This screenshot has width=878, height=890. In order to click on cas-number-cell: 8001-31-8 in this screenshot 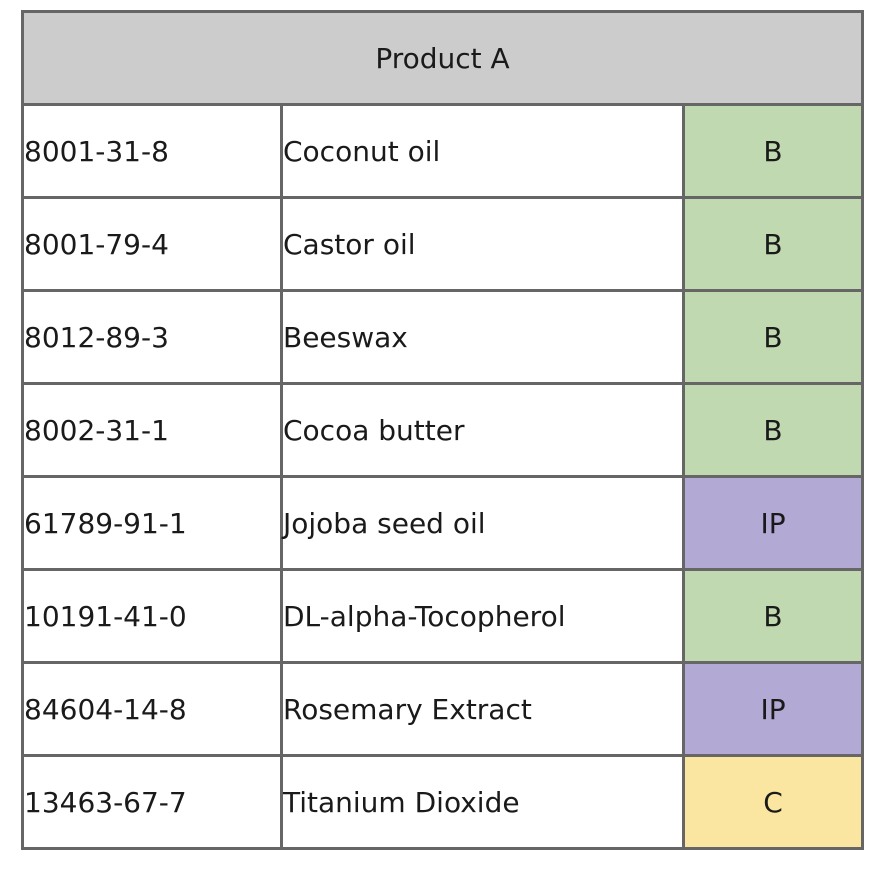, I will do `click(152, 151)`.